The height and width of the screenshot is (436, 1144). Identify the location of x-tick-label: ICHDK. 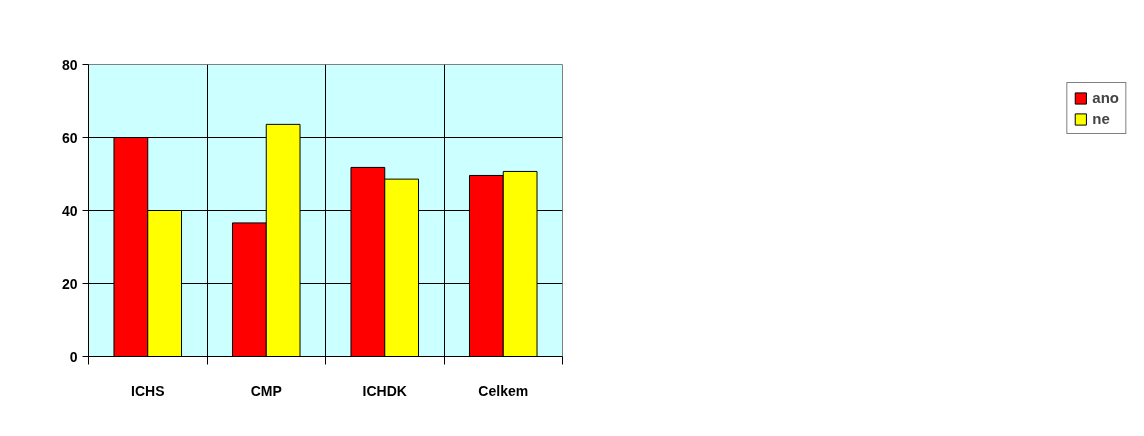
(384, 390).